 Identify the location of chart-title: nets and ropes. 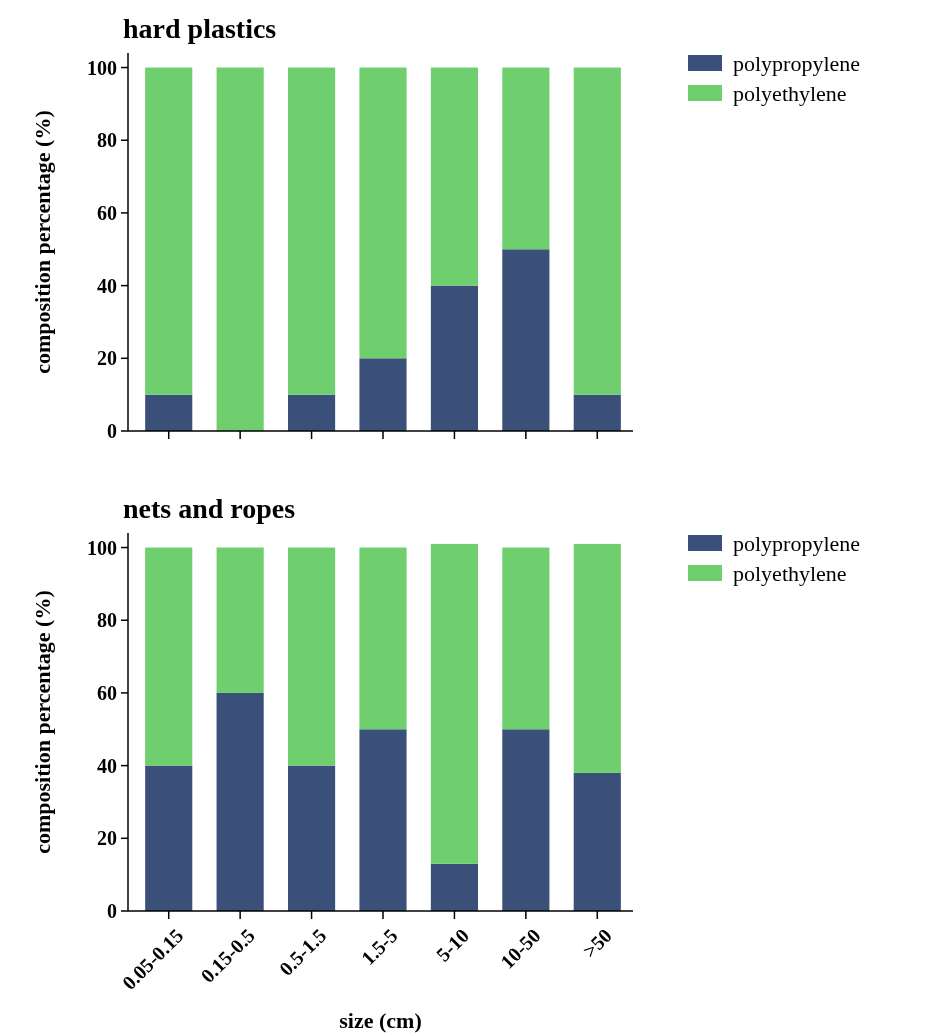
(209, 508).